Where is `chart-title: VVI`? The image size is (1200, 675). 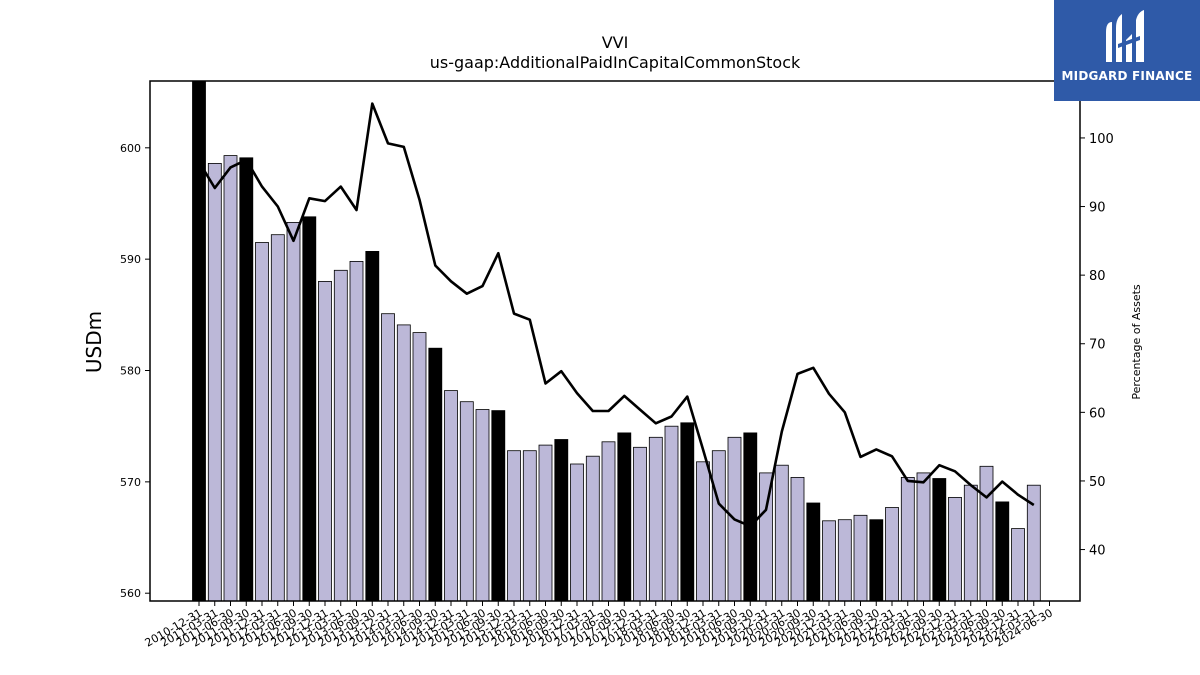 chart-title: VVI is located at coordinates (615, 42).